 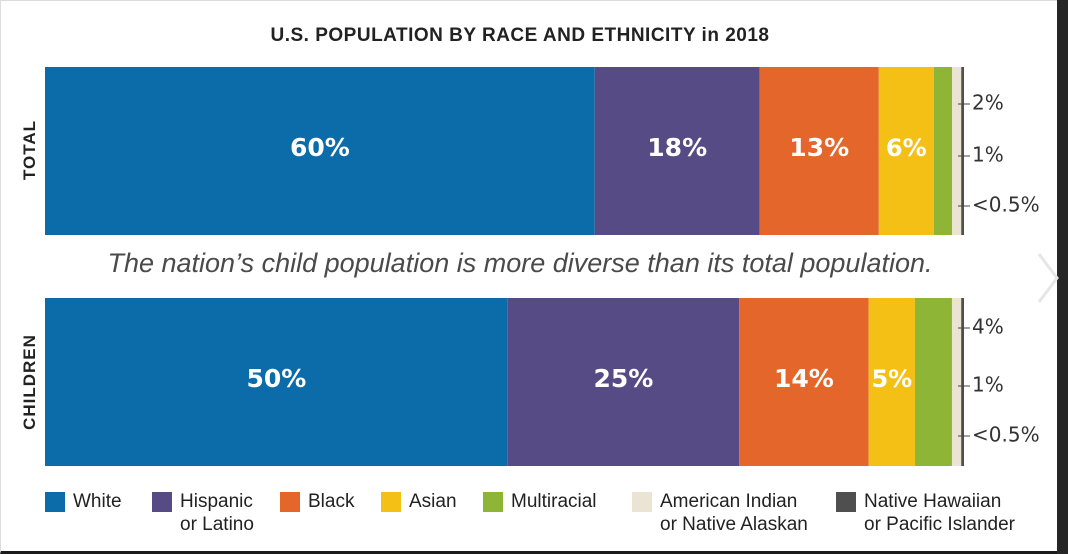 I want to click on bar-total-multiracial, so click(x=943, y=151).